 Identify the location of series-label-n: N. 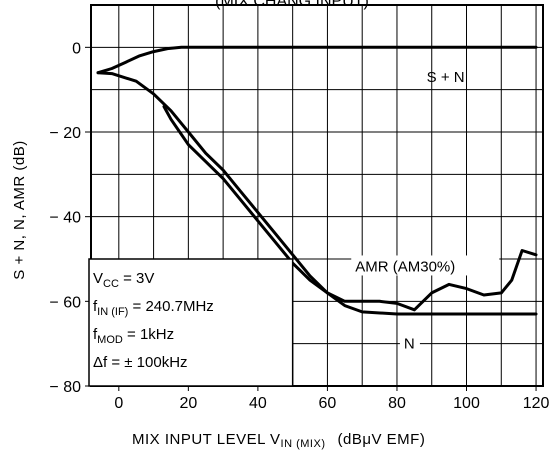
(409, 344).